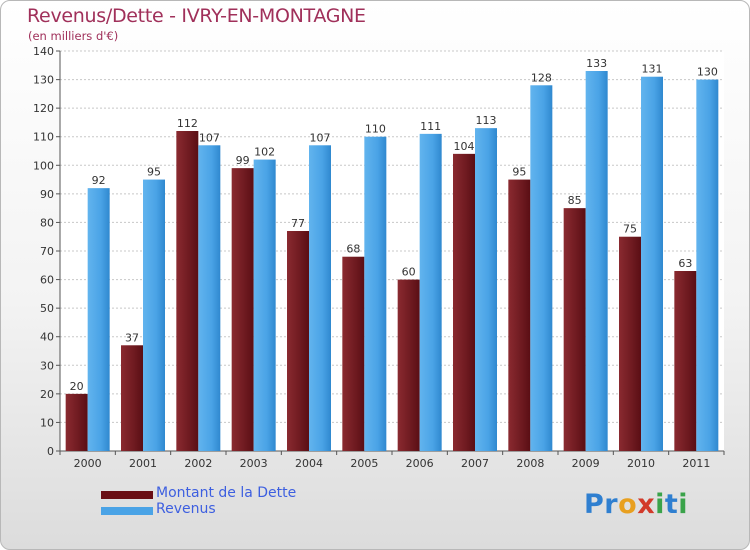 The height and width of the screenshot is (550, 750). Describe the element at coordinates (530, 463) in the screenshot. I see `x-tick-label: 2008` at that location.